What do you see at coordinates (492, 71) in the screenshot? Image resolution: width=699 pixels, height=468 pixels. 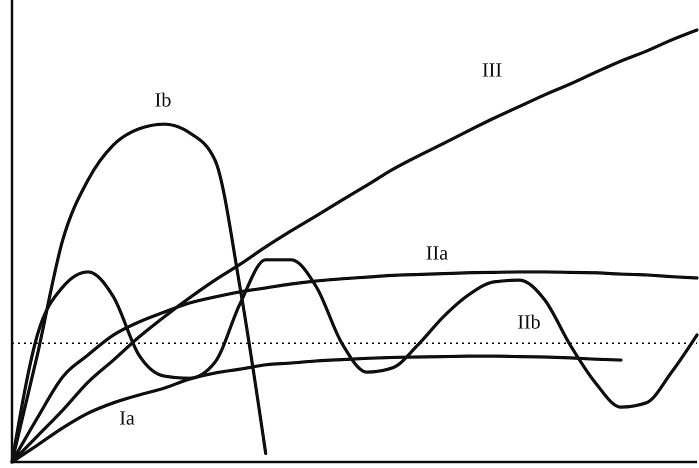 I see `series-label: III` at bounding box center [492, 71].